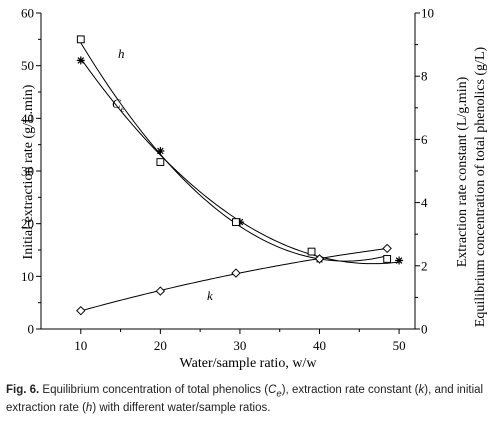 Image resolution: width=494 pixels, height=423 pixels. What do you see at coordinates (80, 345) in the screenshot?
I see `x-tick-label: 10` at bounding box center [80, 345].